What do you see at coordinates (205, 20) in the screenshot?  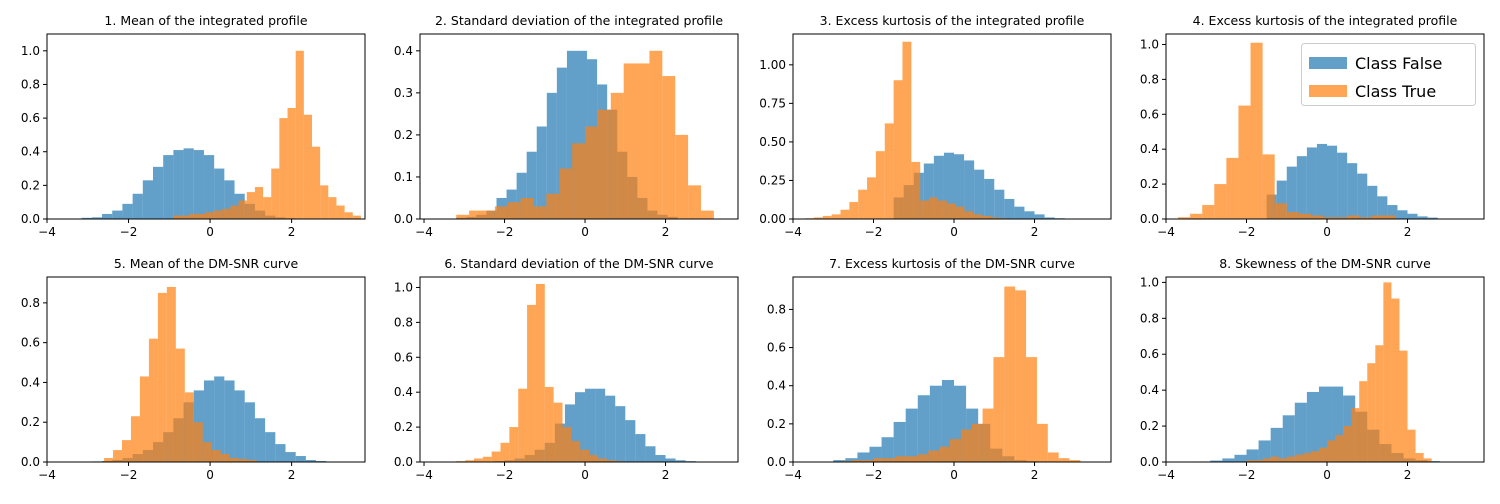 I see `subplot-title: 1. Mean of the integrated profile` at bounding box center [205, 20].